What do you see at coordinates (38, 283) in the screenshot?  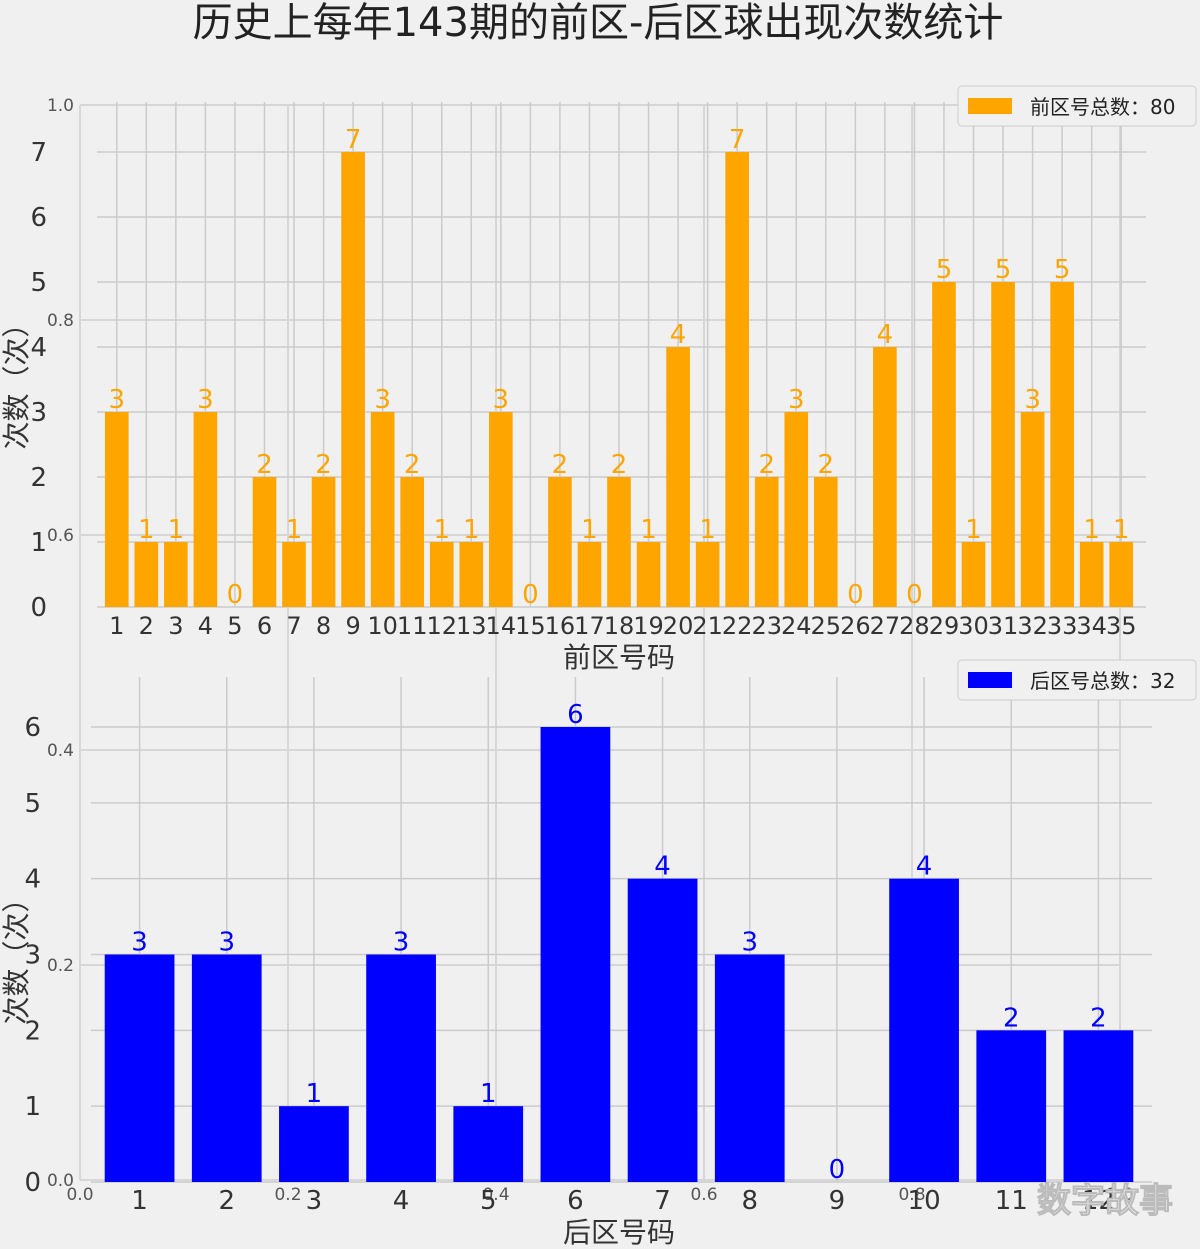 I see `y-tick-label: 5` at bounding box center [38, 283].